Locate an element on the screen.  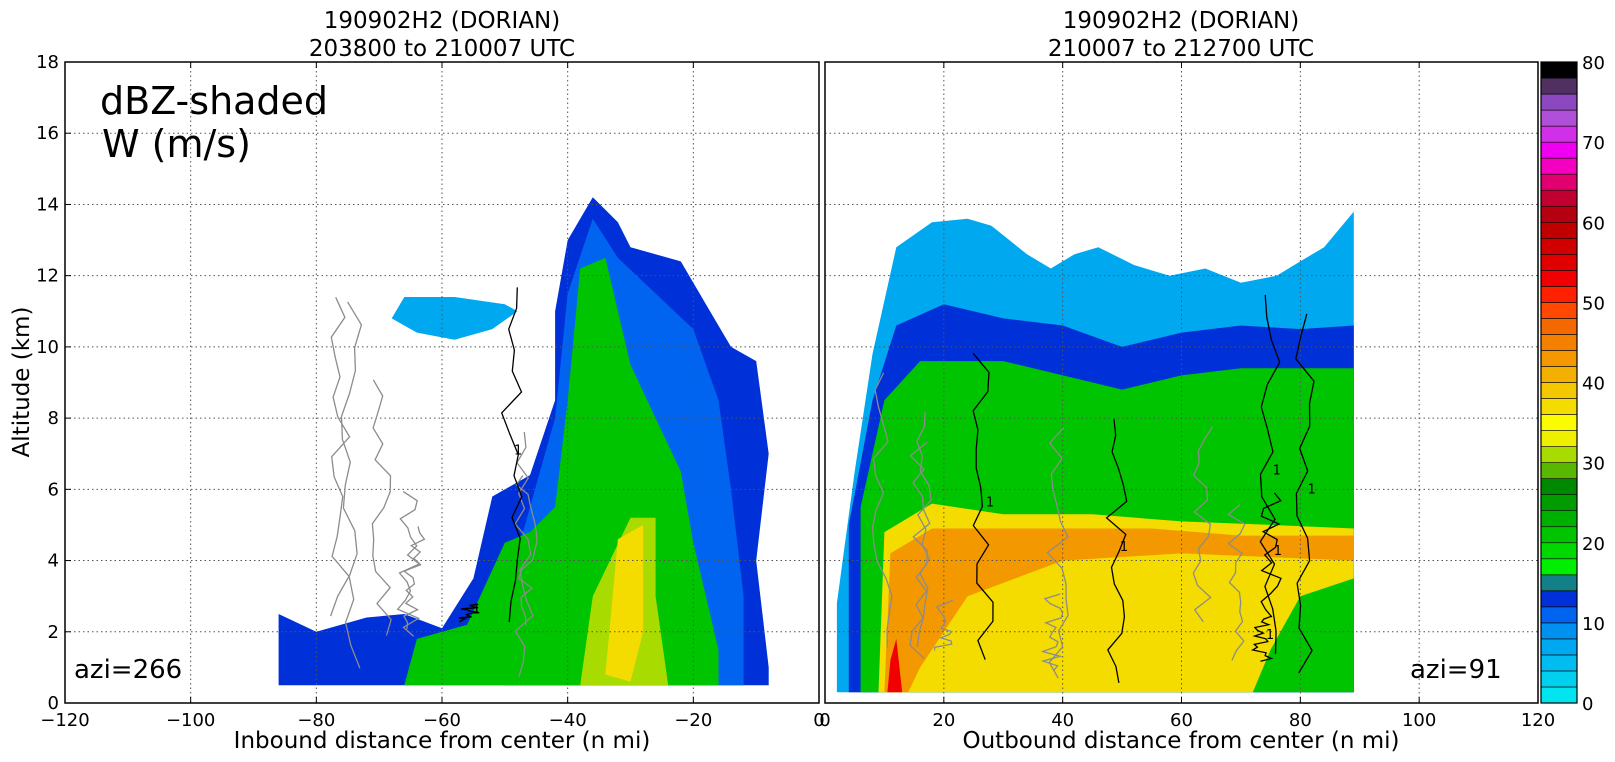
x-tick-label: 60 is located at coordinates (1181, 720).